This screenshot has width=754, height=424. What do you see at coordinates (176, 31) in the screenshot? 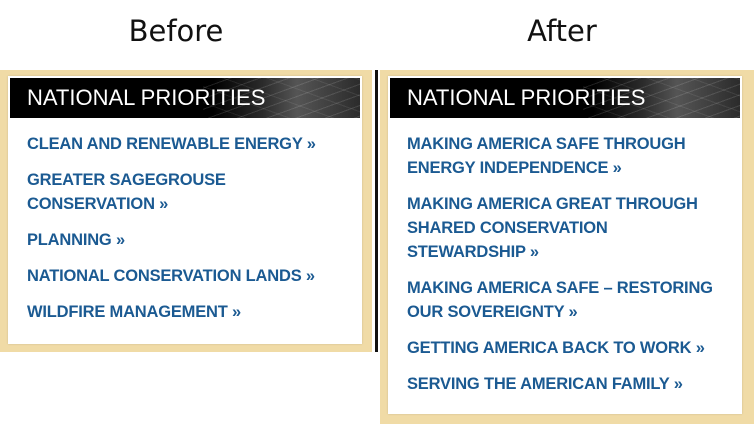
I see `before-caption: Before` at bounding box center [176, 31].